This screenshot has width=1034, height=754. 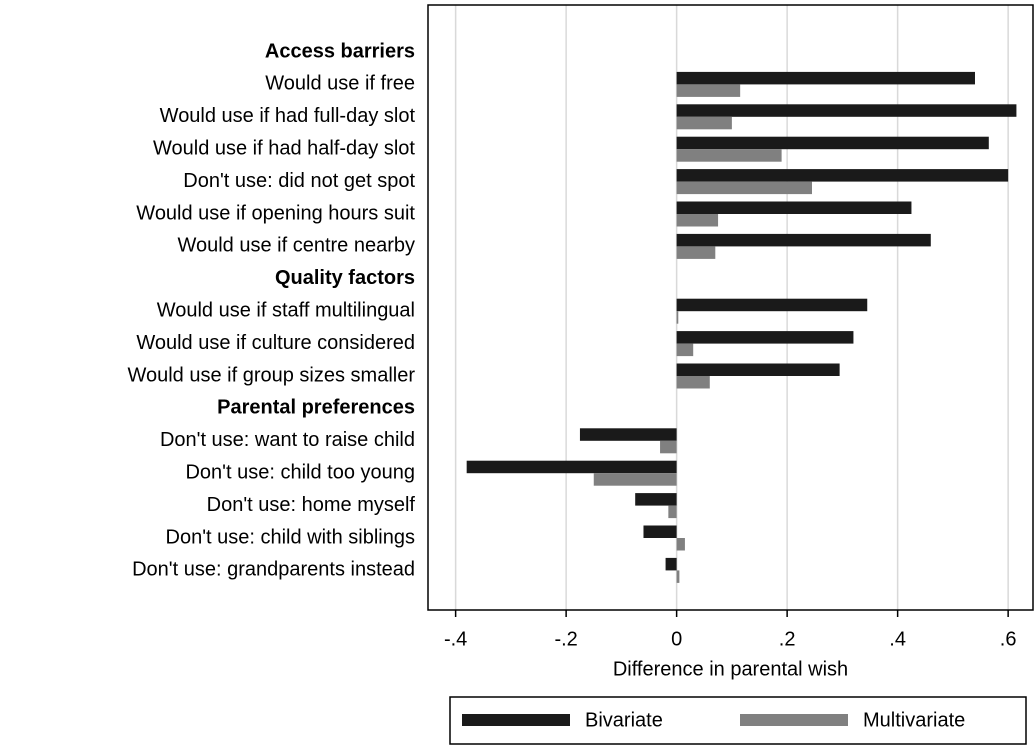 What do you see at coordinates (565, 639) in the screenshot?
I see `x-tick-label: -.2` at bounding box center [565, 639].